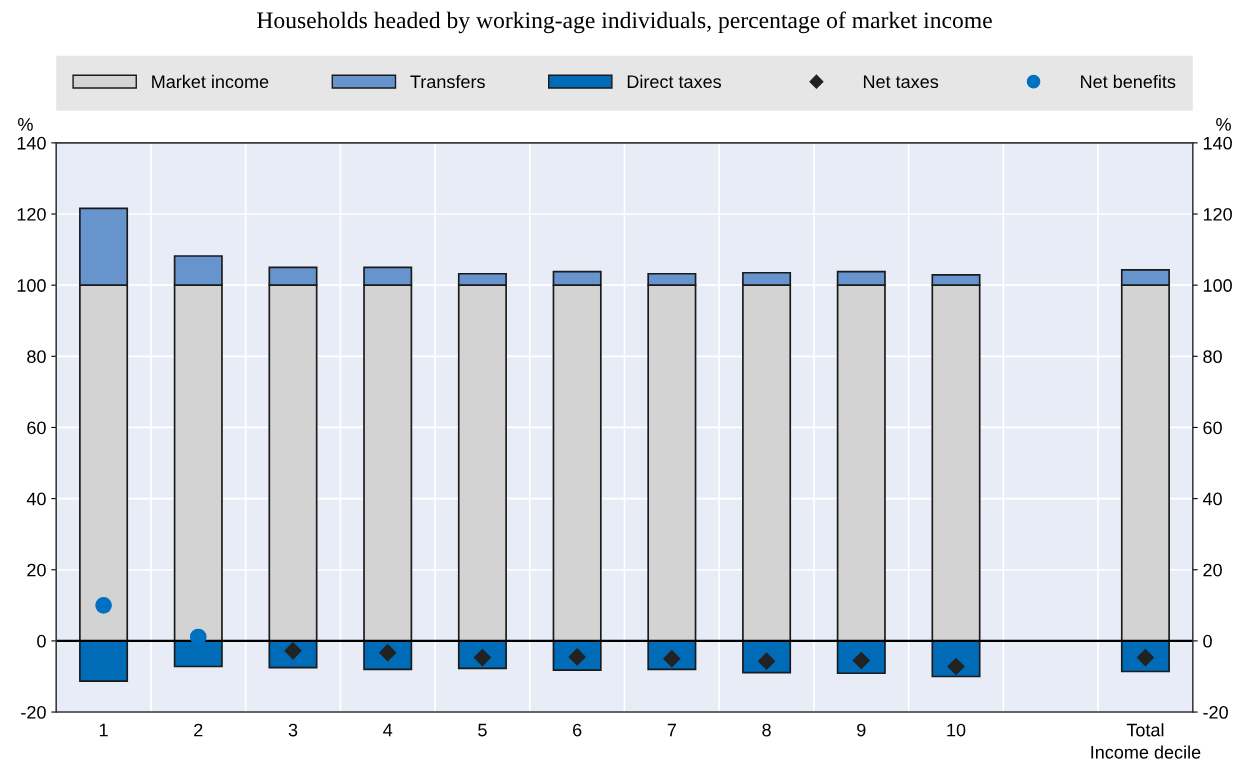 Image resolution: width=1249 pixels, height=764 pixels. Describe the element at coordinates (41, 641) in the screenshot. I see `y-tick-label: 0` at that location.